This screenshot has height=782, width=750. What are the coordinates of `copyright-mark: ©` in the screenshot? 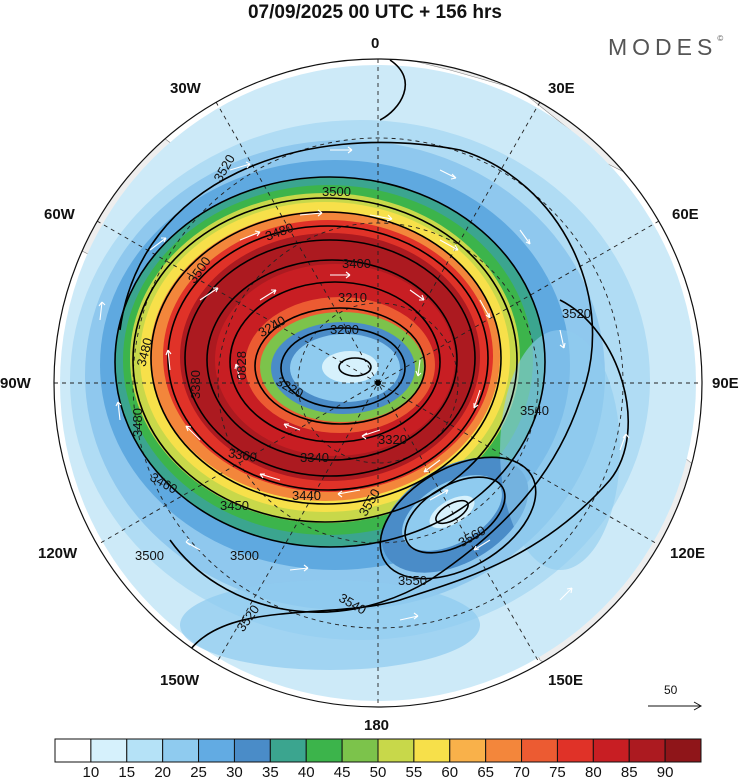 It's located at (720, 38).